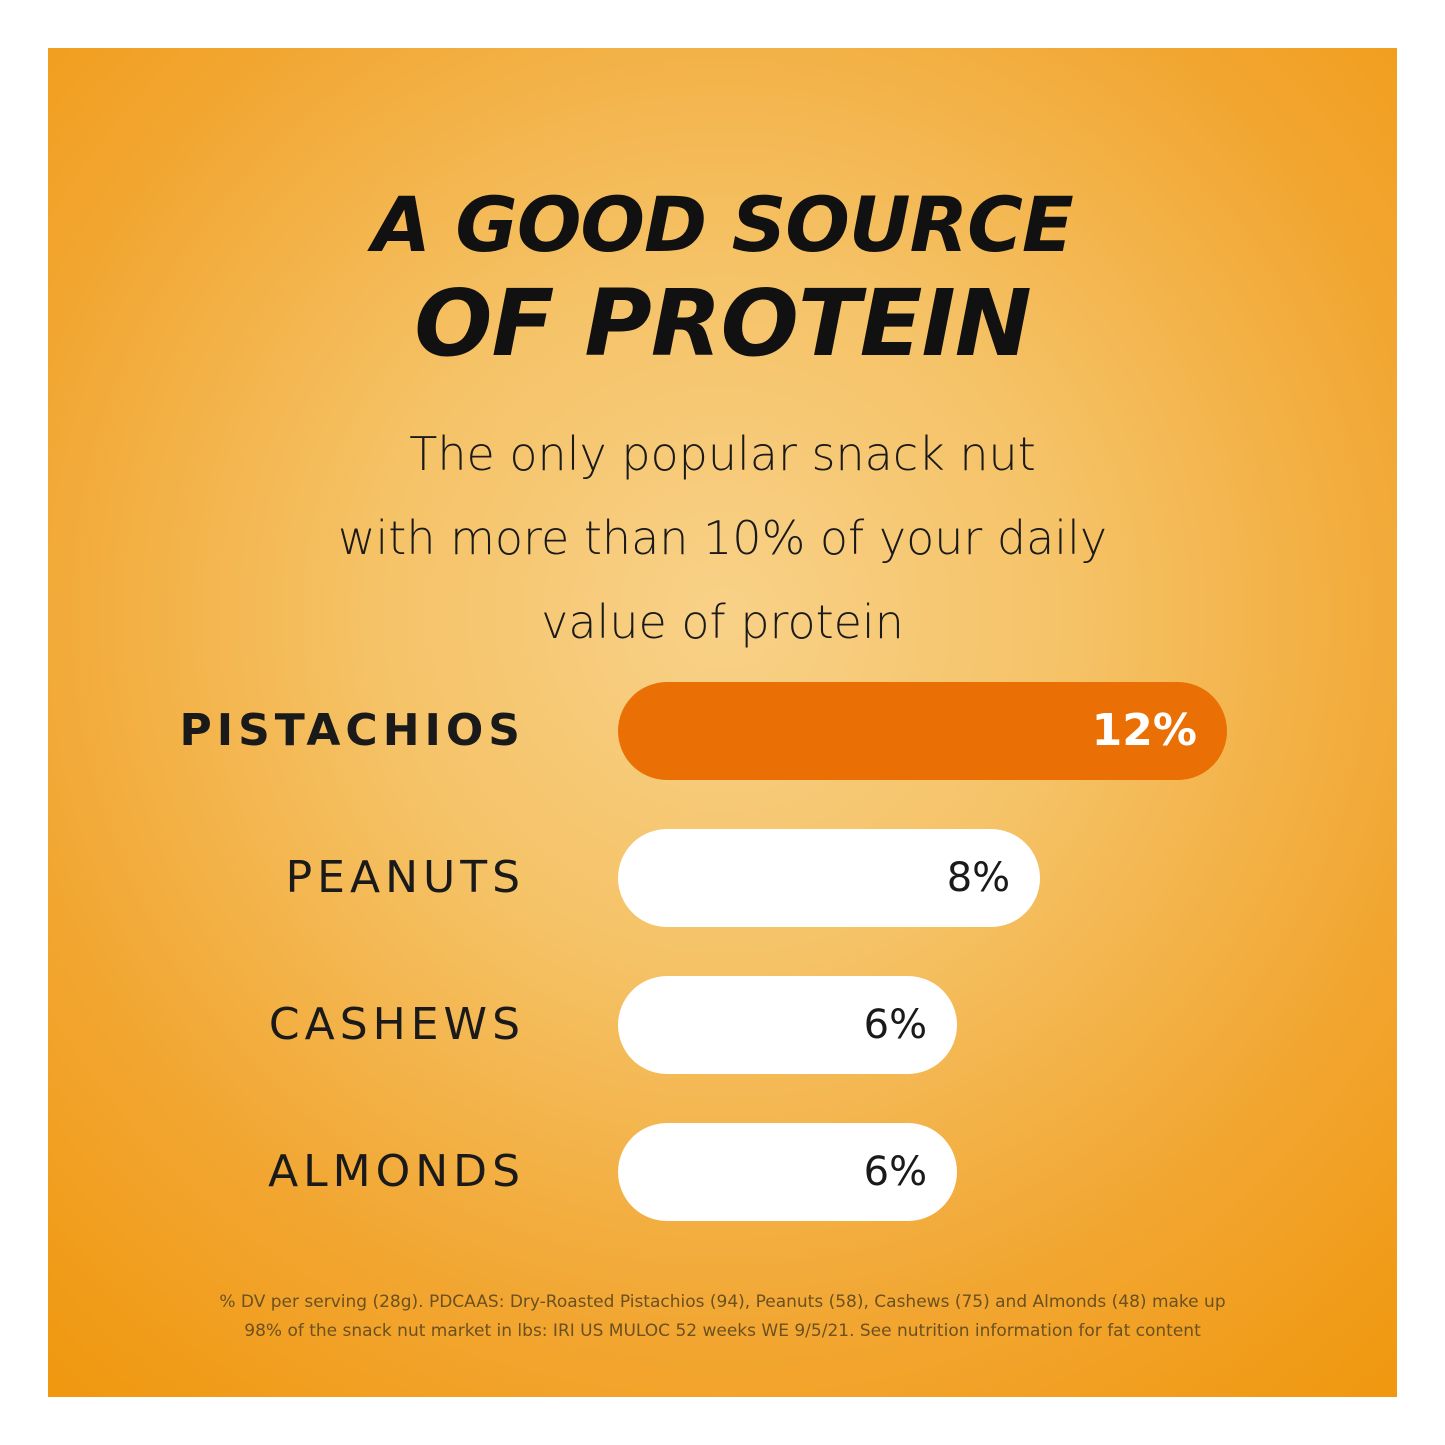 Image resolution: width=1445 pixels, height=1445 pixels. What do you see at coordinates (978, 878) in the screenshot?
I see `data-label: 8%` at bounding box center [978, 878].